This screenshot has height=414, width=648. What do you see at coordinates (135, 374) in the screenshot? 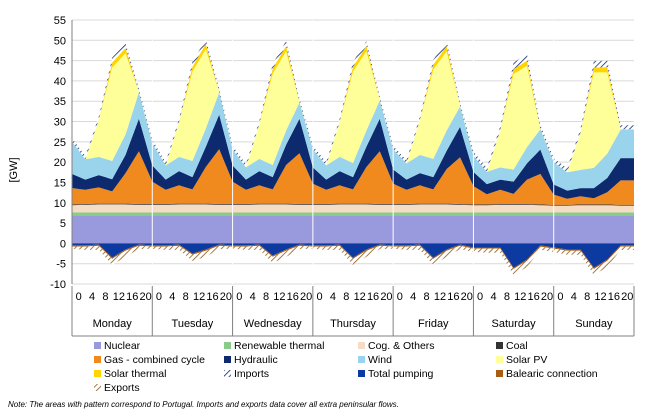
I see `legend-label: Solar thermal` at bounding box center [135, 374].